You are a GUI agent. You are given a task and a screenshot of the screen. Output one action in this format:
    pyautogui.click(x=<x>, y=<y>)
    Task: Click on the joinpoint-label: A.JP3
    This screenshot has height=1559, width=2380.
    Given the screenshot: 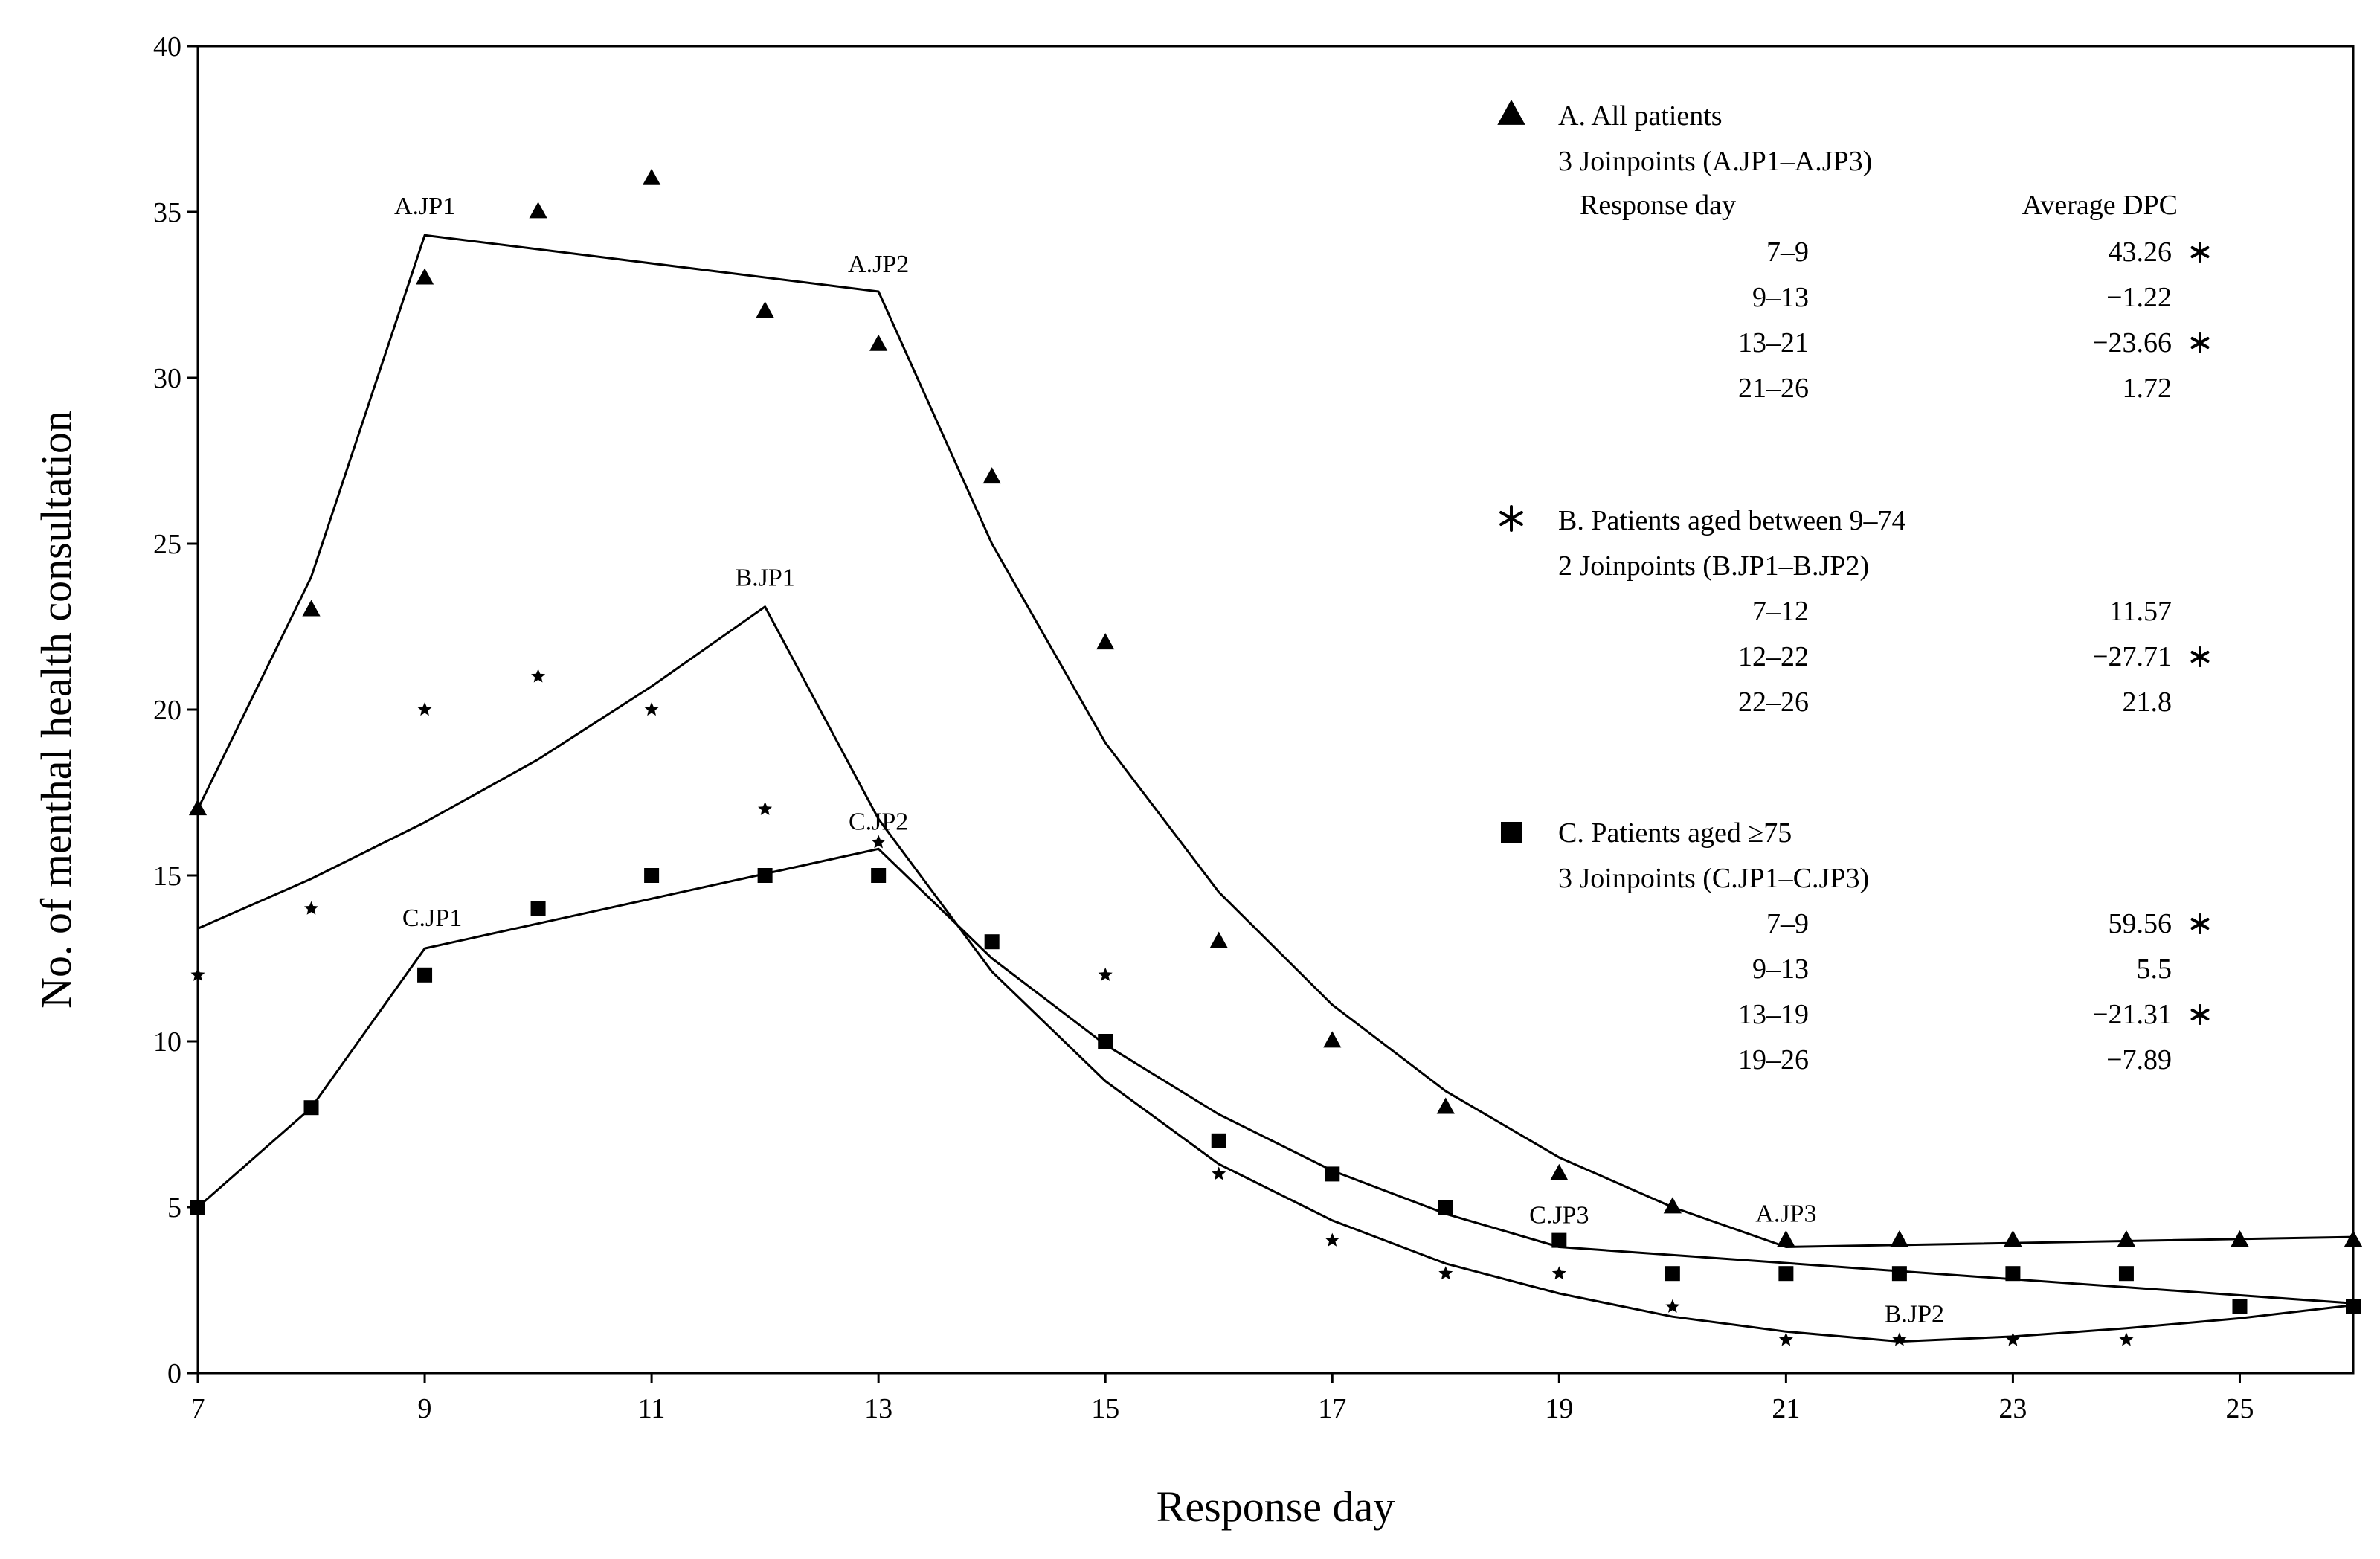 What is the action you would take?
    pyautogui.click(x=1786, y=1214)
    